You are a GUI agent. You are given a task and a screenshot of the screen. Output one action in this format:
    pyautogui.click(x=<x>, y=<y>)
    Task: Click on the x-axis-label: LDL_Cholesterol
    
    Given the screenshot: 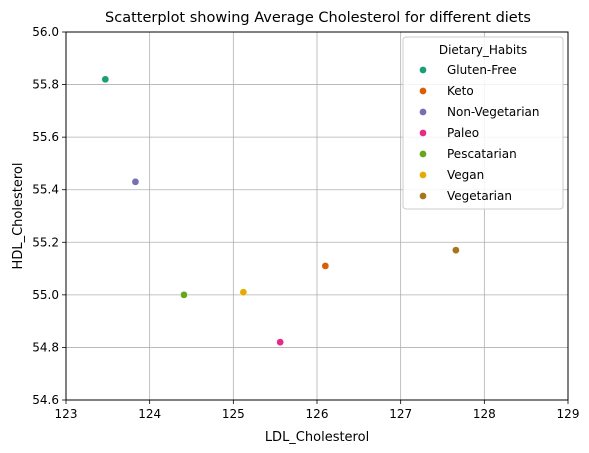 What is the action you would take?
    pyautogui.click(x=317, y=437)
    